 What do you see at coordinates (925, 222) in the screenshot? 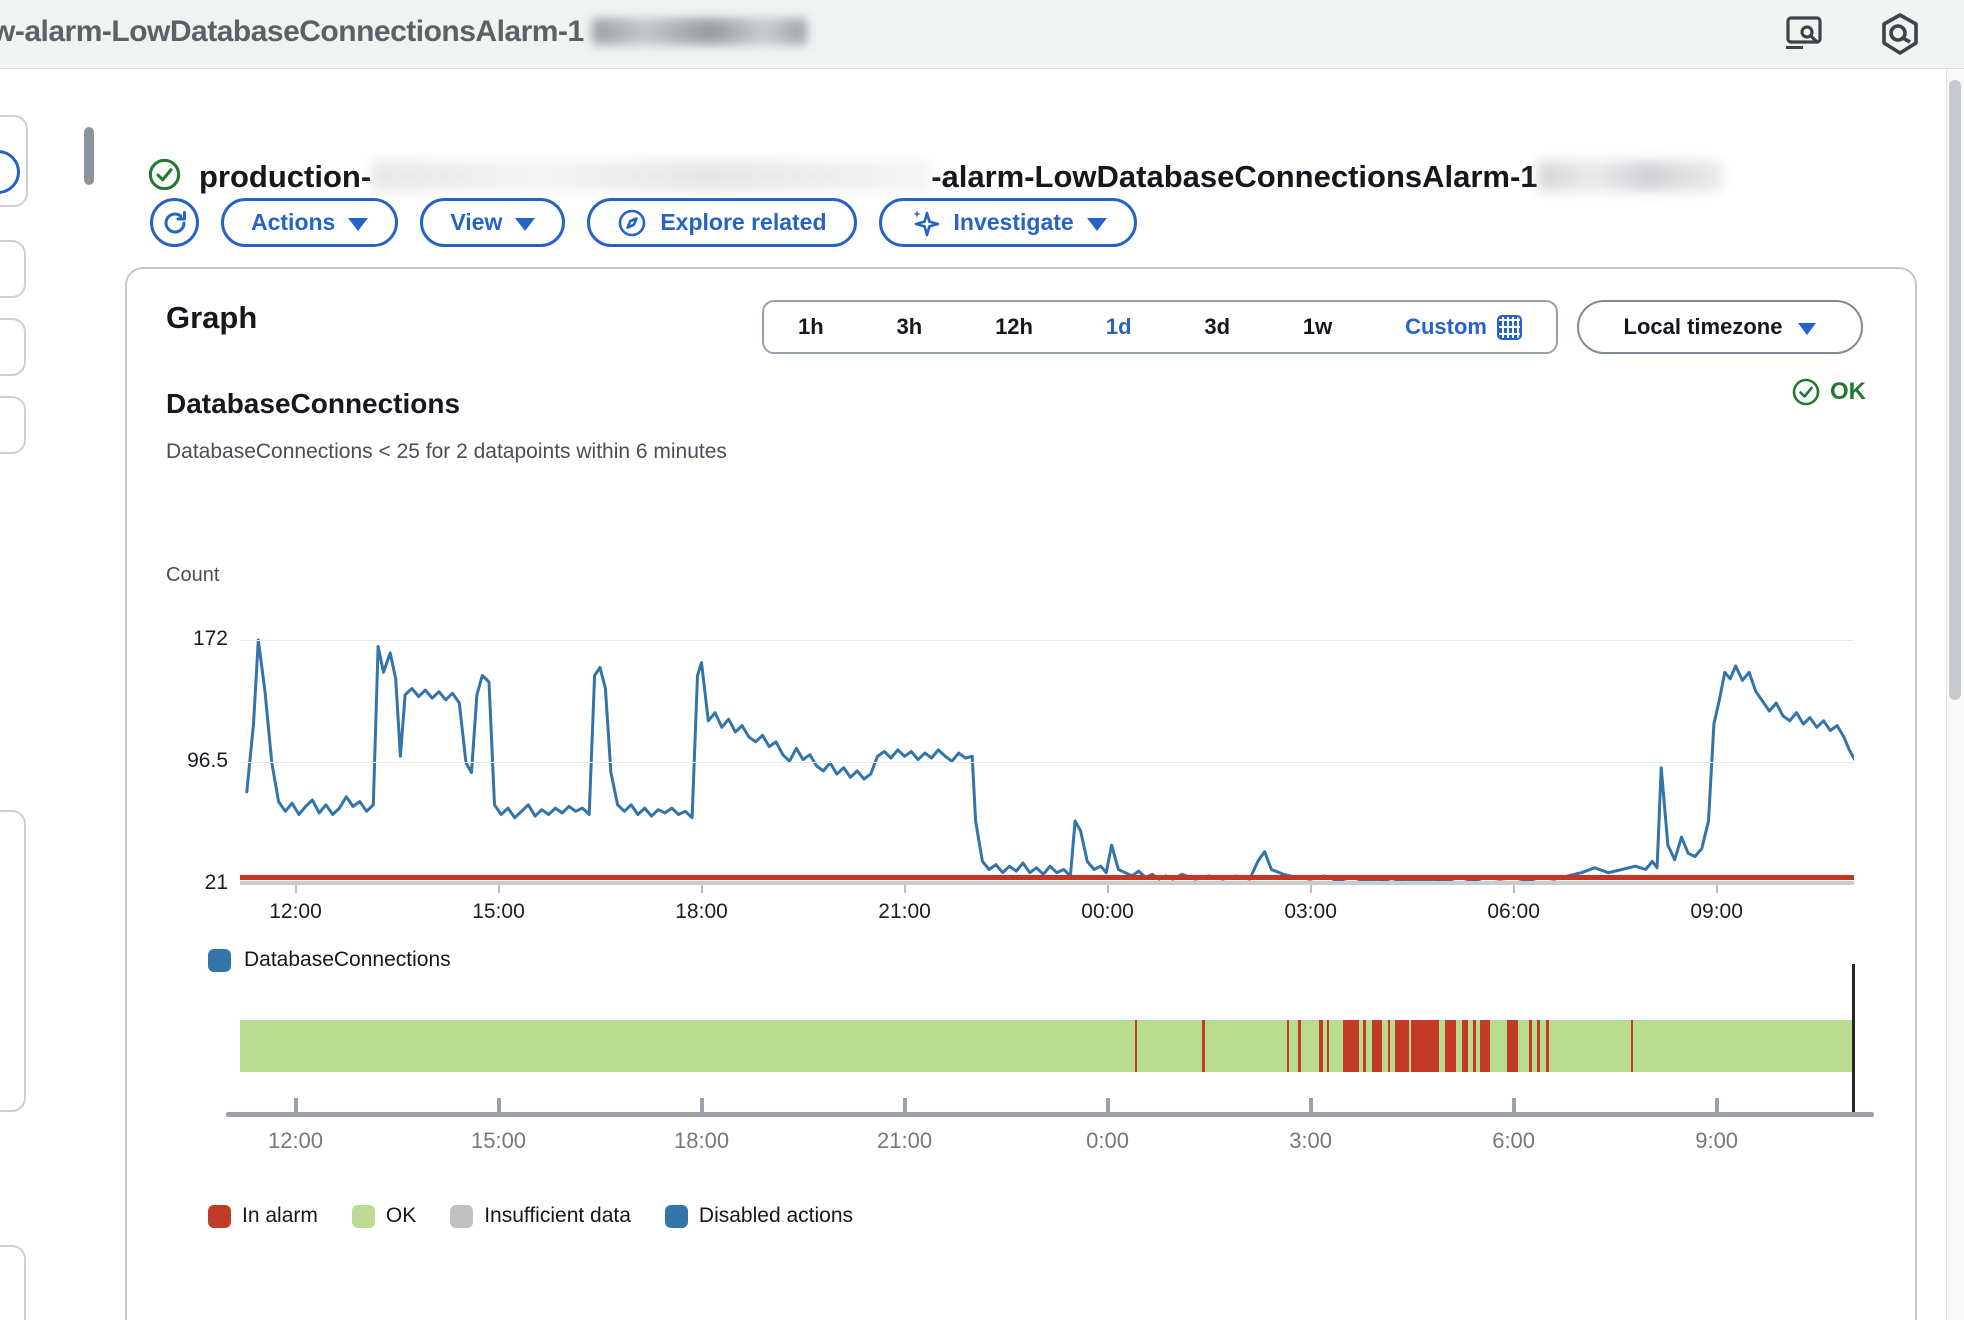
I see `sparkle-icon` at bounding box center [925, 222].